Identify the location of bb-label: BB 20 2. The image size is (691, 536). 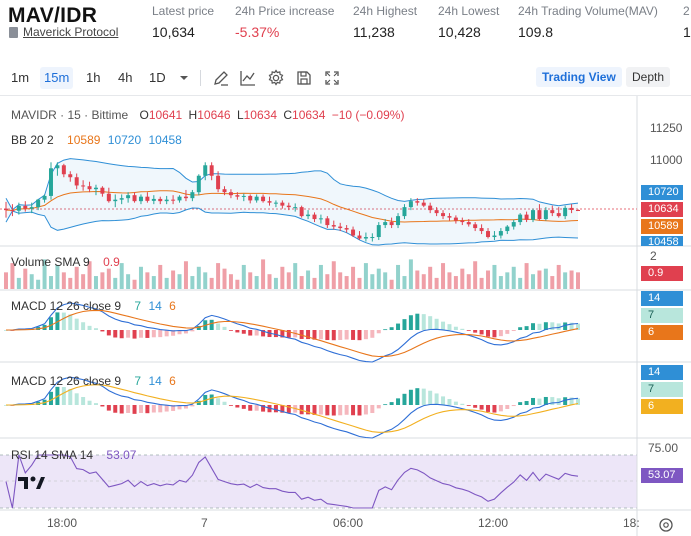
(32, 140).